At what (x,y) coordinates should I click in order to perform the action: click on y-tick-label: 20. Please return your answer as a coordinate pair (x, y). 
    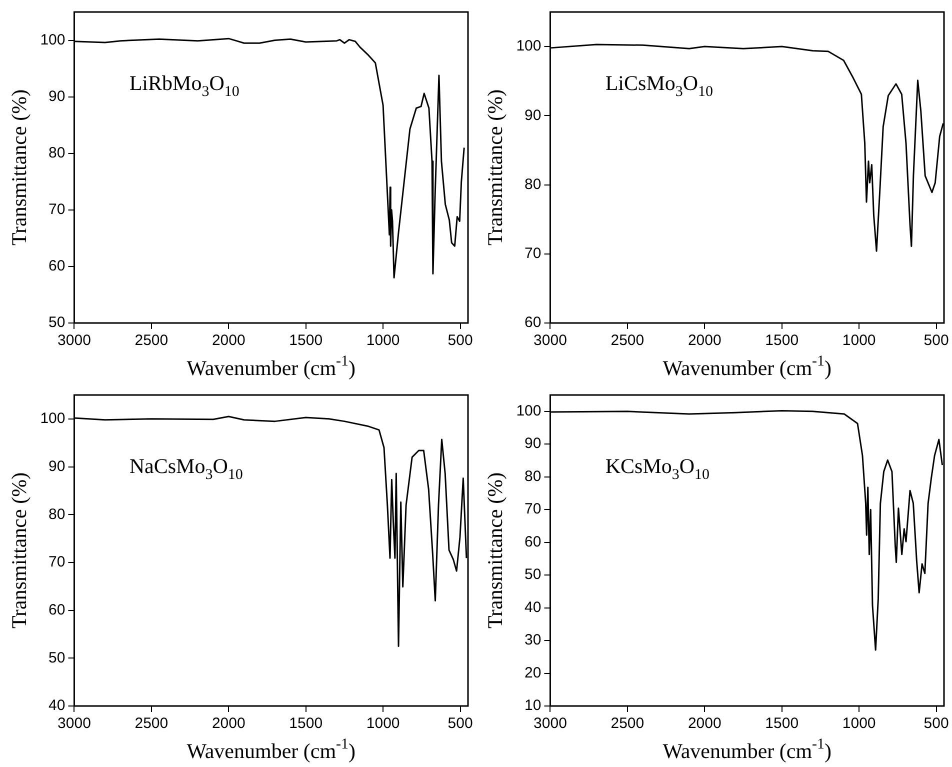
    Looking at the image, I should click on (533, 673).